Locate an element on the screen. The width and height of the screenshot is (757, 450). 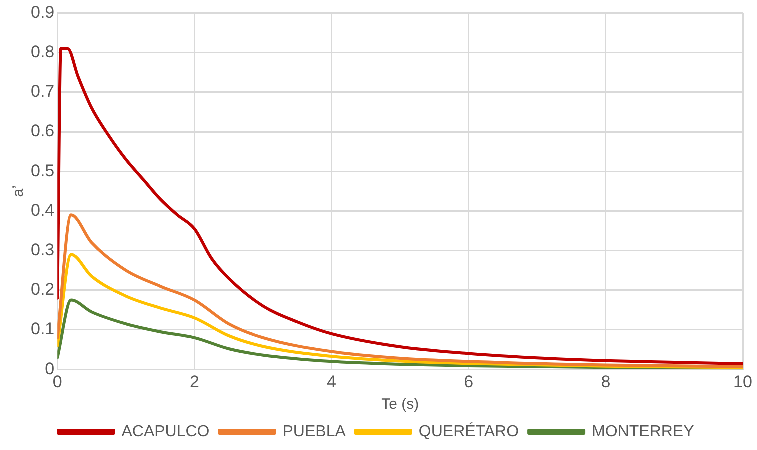
legend-label: ACAPULCO is located at coordinates (166, 431).